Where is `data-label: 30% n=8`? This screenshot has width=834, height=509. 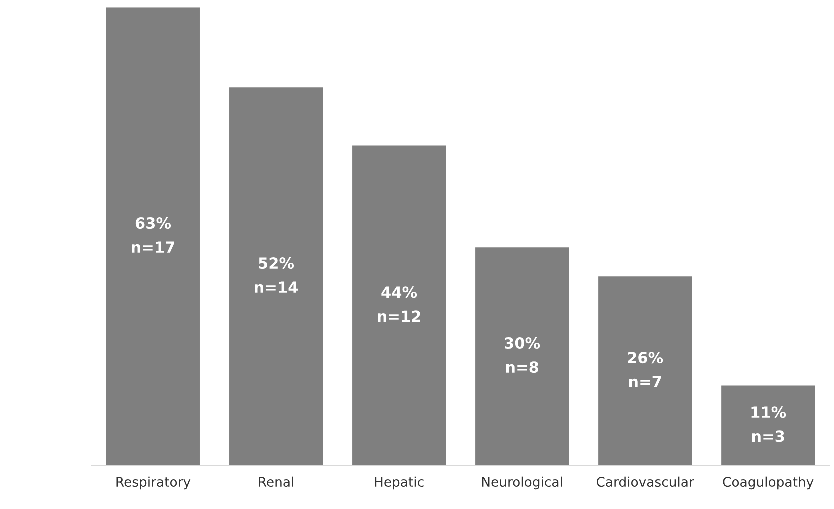
data-label: 30% n=8 is located at coordinates (522, 356).